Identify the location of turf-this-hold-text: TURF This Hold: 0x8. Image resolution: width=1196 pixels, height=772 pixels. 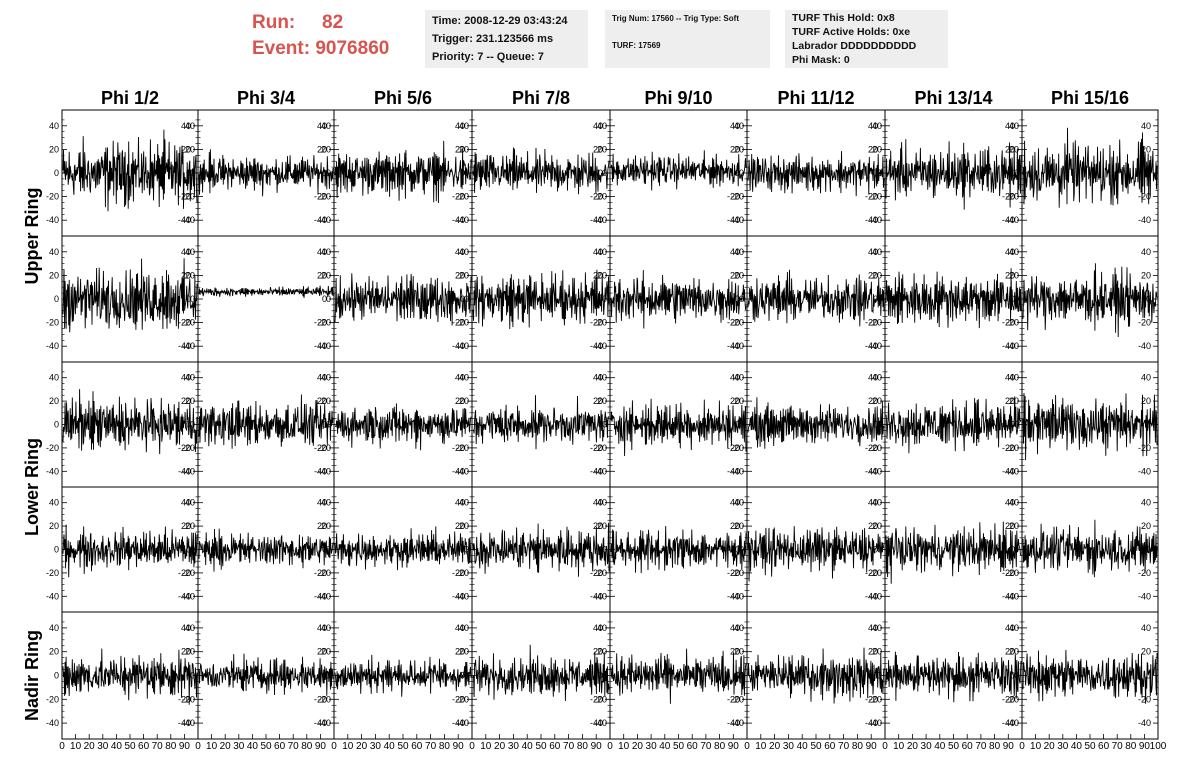
(843, 18).